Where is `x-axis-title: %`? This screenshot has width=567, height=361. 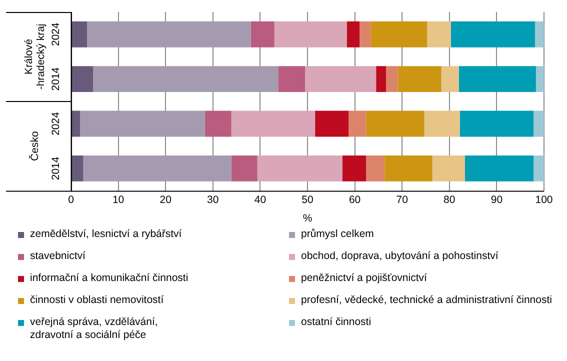 x-axis-title: % is located at coordinates (307, 218).